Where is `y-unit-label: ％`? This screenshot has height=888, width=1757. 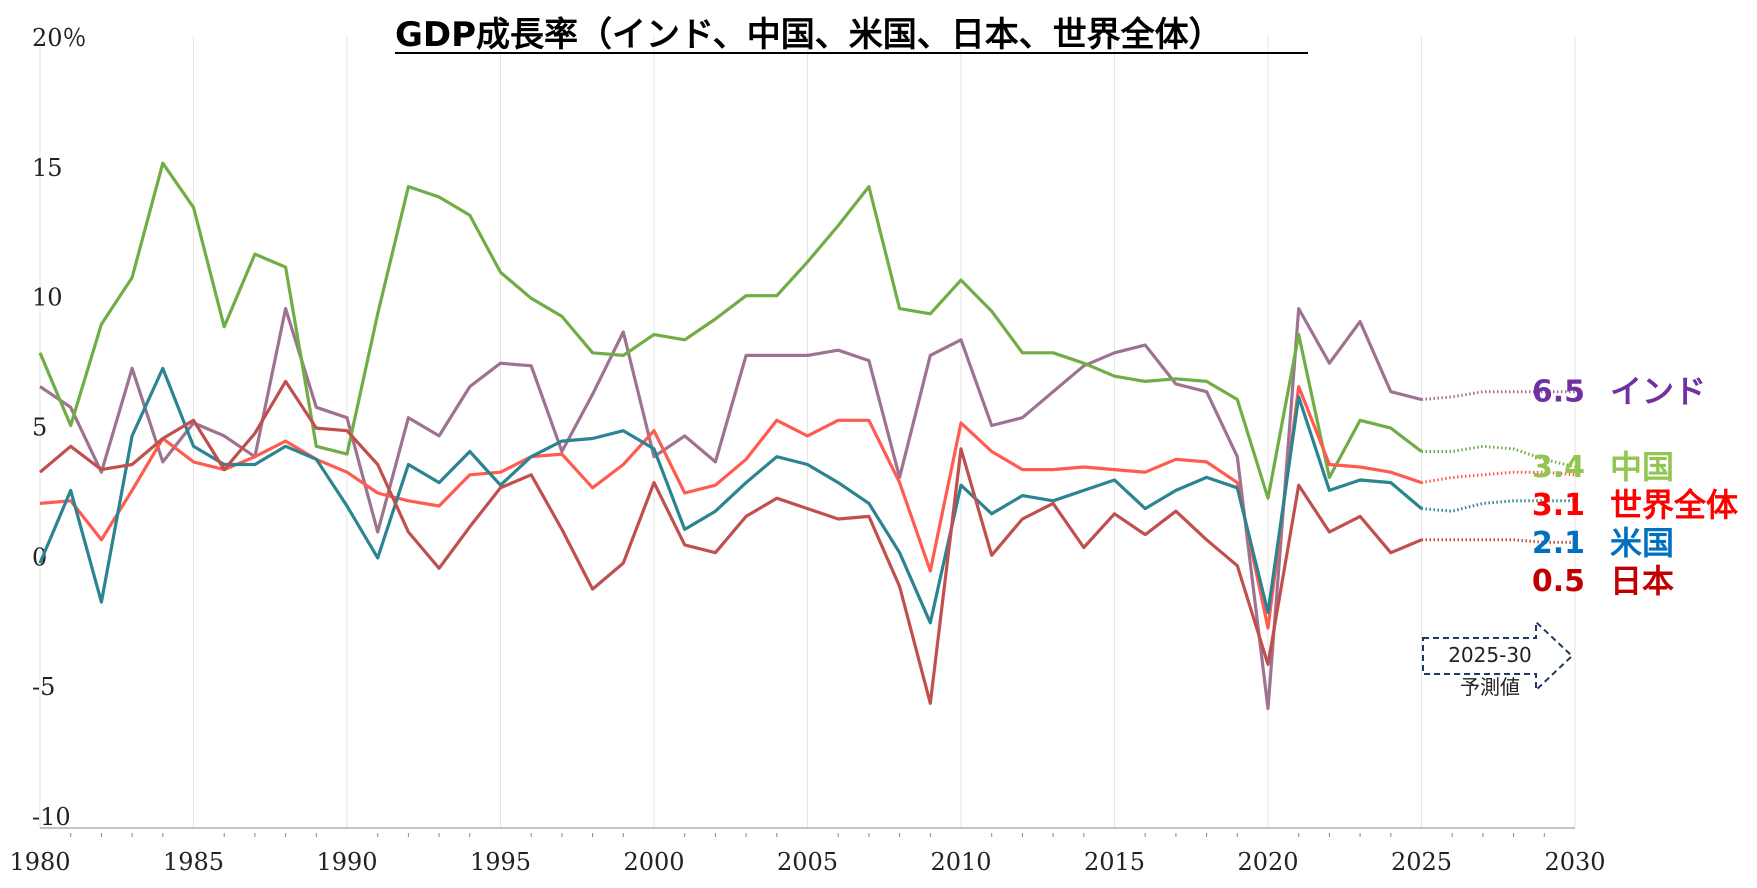
y-unit-label: ％ is located at coordinates (75, 38).